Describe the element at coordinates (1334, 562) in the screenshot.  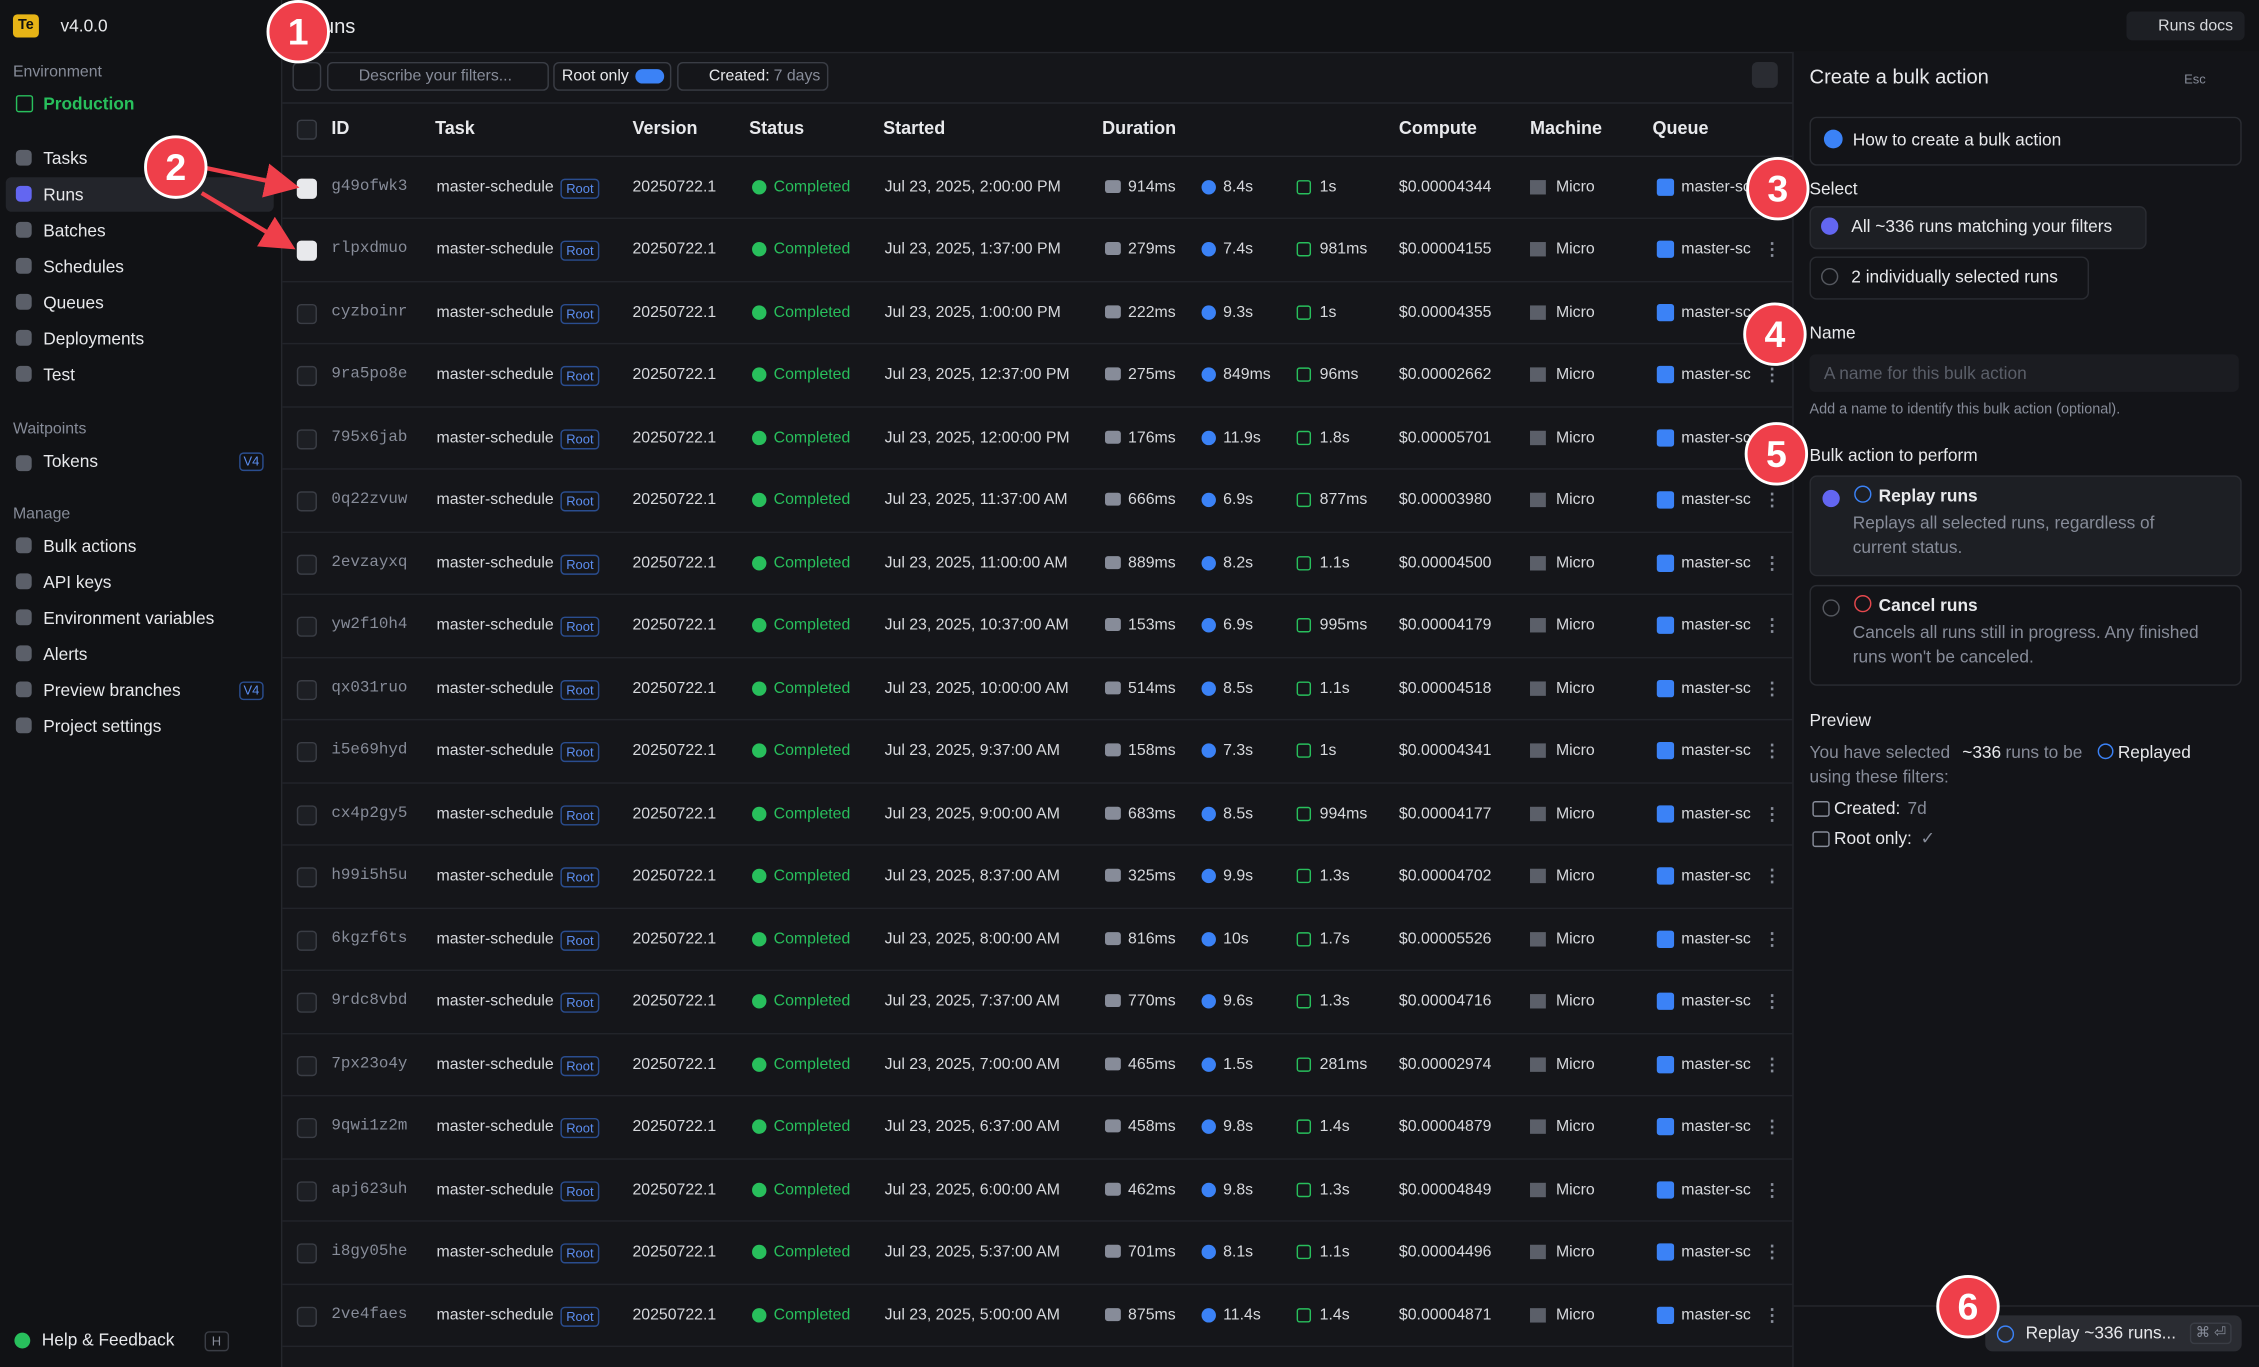
I see `cpu-time: 1.1s` at that location.